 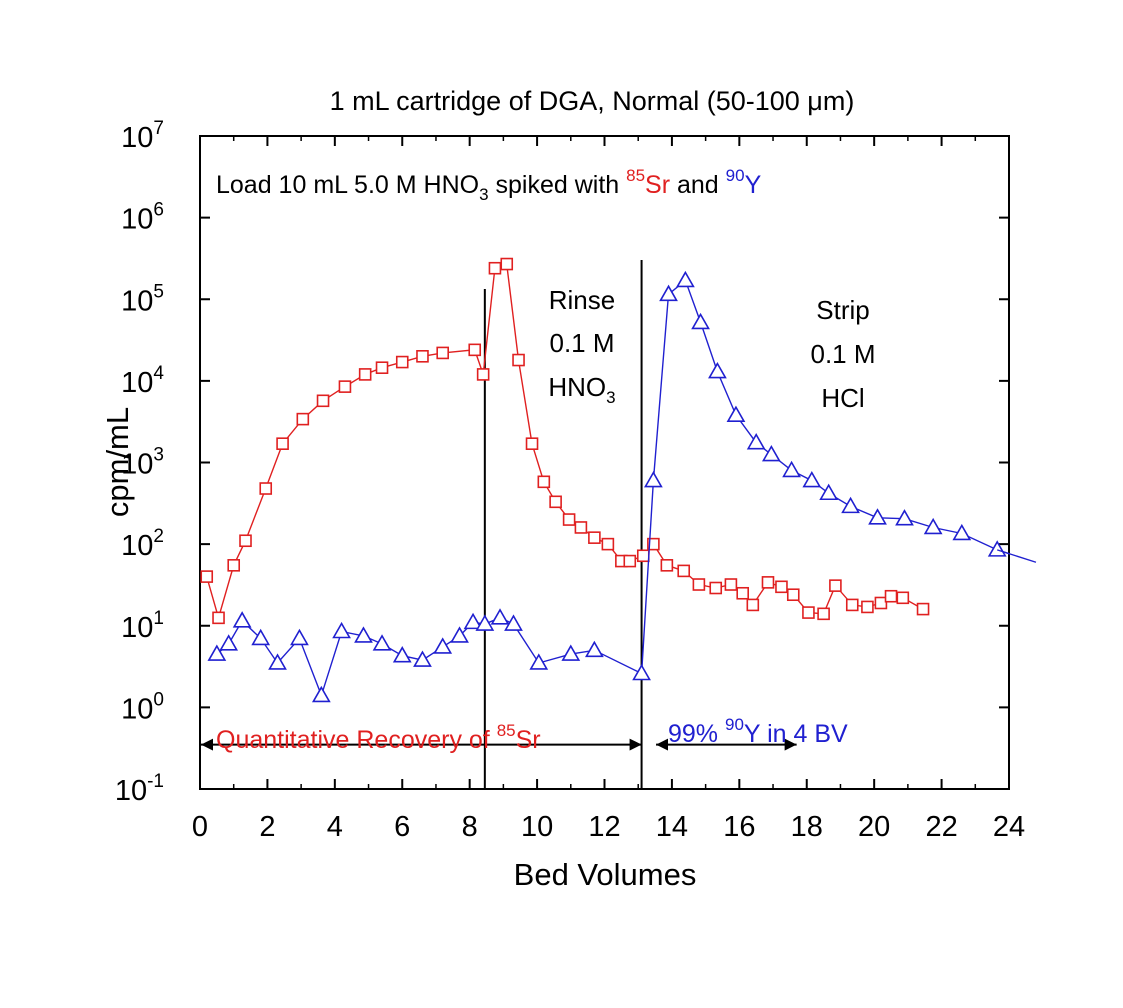 I want to click on x-tick-label: 18, so click(x=807, y=827).